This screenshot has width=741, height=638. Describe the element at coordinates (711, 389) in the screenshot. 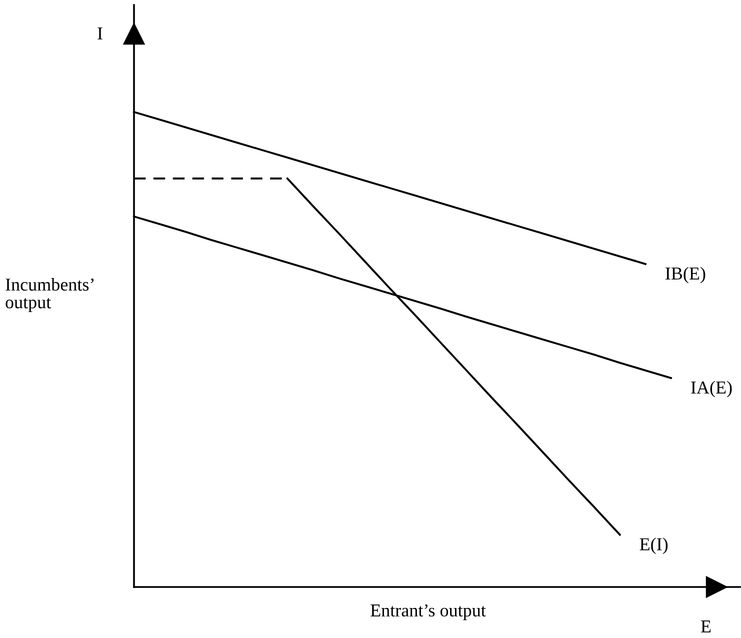

I see `series-label: IA(E)` at that location.